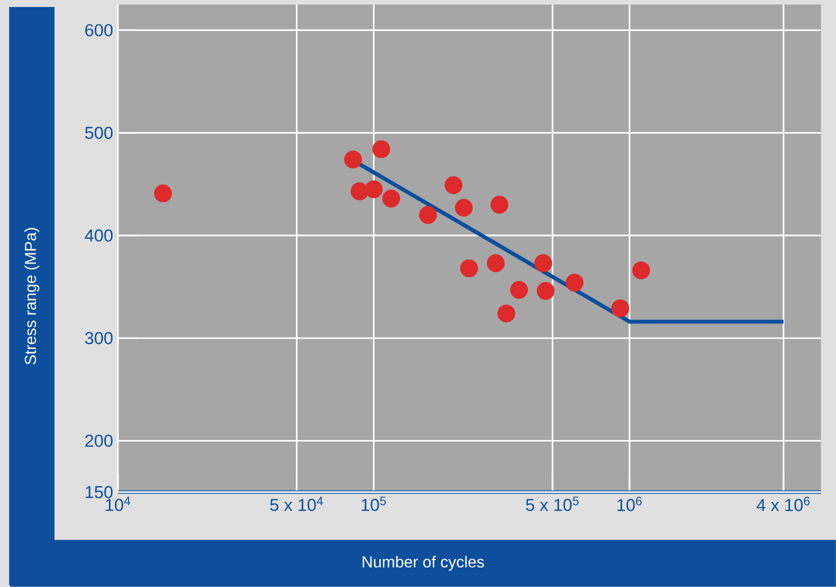 The image size is (836, 587). I want to click on y-tick-label: 600, so click(99, 30).